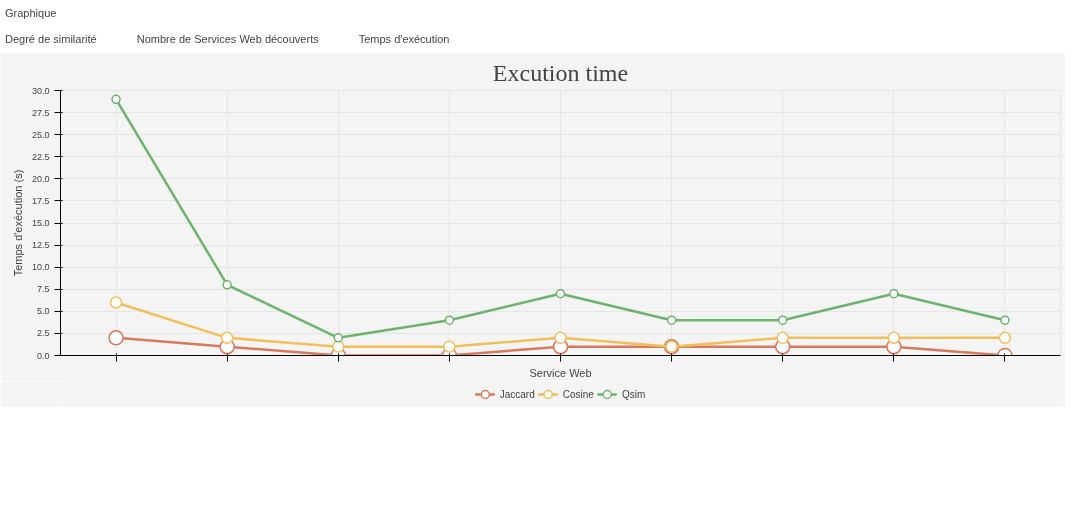 The image size is (1092, 505). I want to click on y-tick-label: 7.5, so click(43, 289).